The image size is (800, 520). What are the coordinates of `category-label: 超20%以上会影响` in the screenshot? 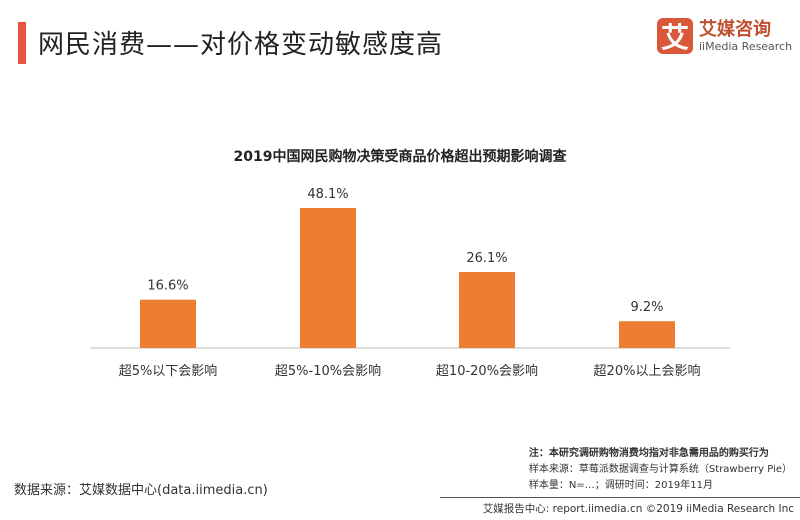 It's located at (647, 371).